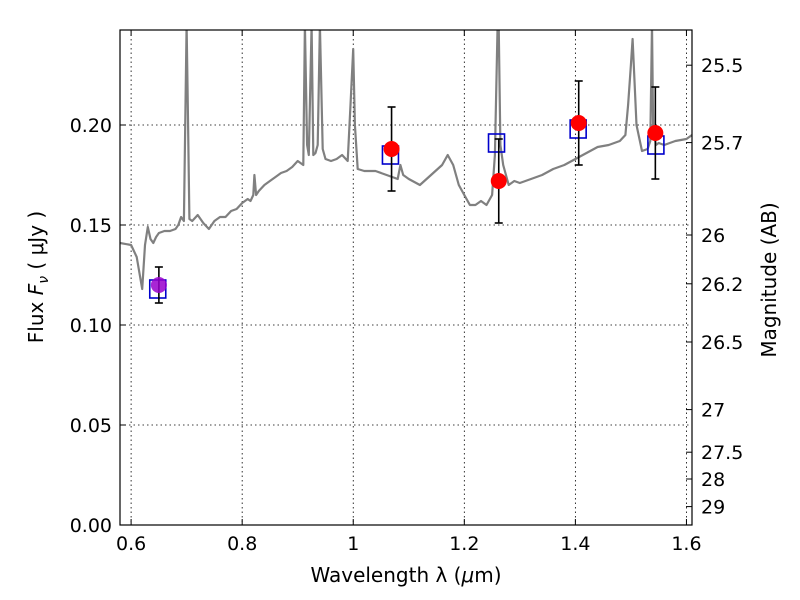 The height and width of the screenshot is (600, 800). Describe the element at coordinates (131, 544) in the screenshot. I see `x-tick-label: 0.6` at that location.